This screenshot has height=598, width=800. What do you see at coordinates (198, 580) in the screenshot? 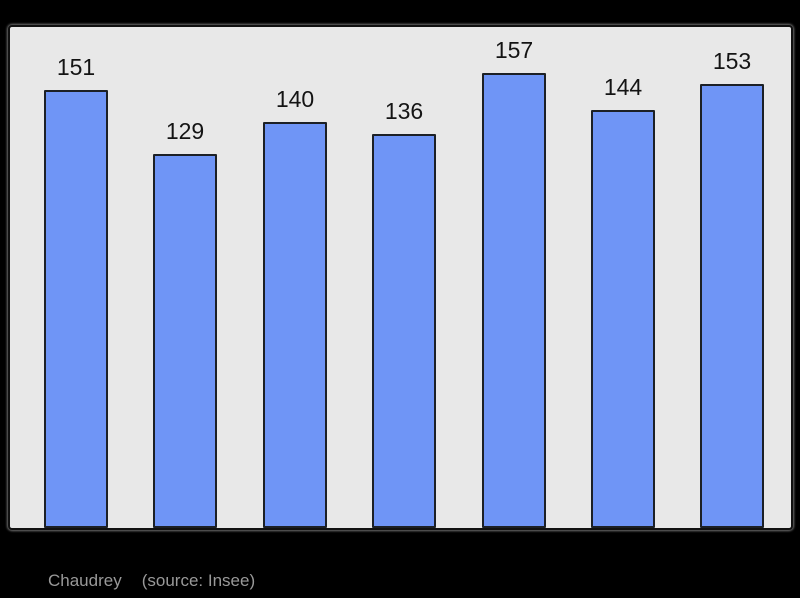
I see `caption-source: (source: Insee)` at bounding box center [198, 580].